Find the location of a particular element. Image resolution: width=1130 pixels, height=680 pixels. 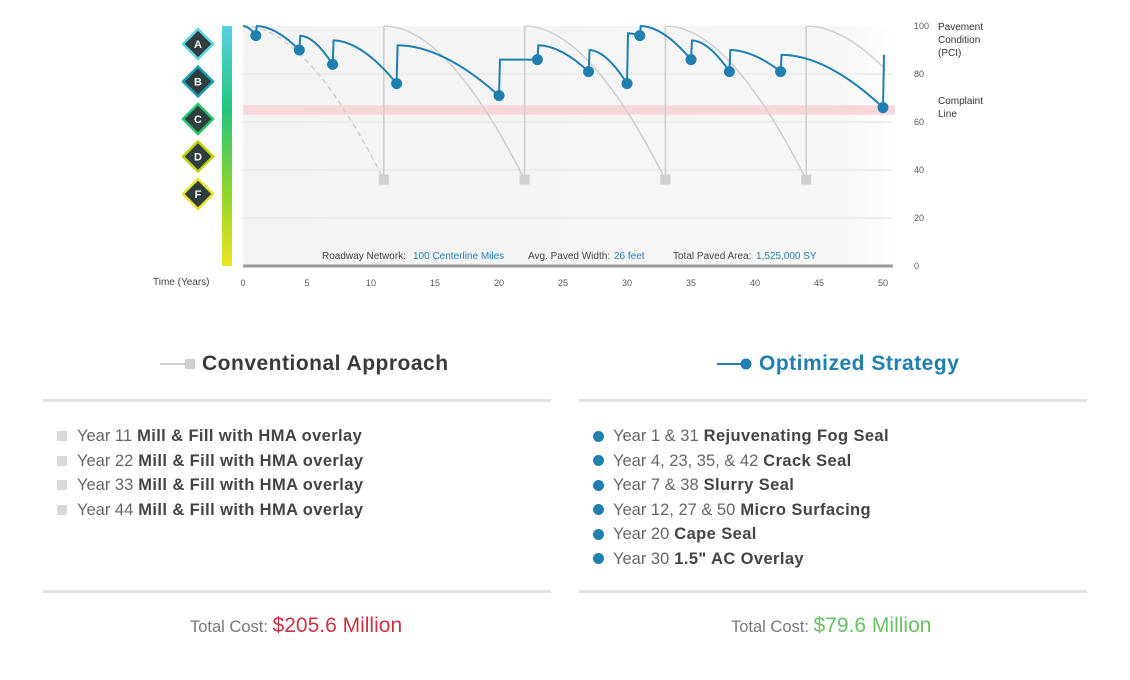

conventional-legend-icon is located at coordinates (177, 364).